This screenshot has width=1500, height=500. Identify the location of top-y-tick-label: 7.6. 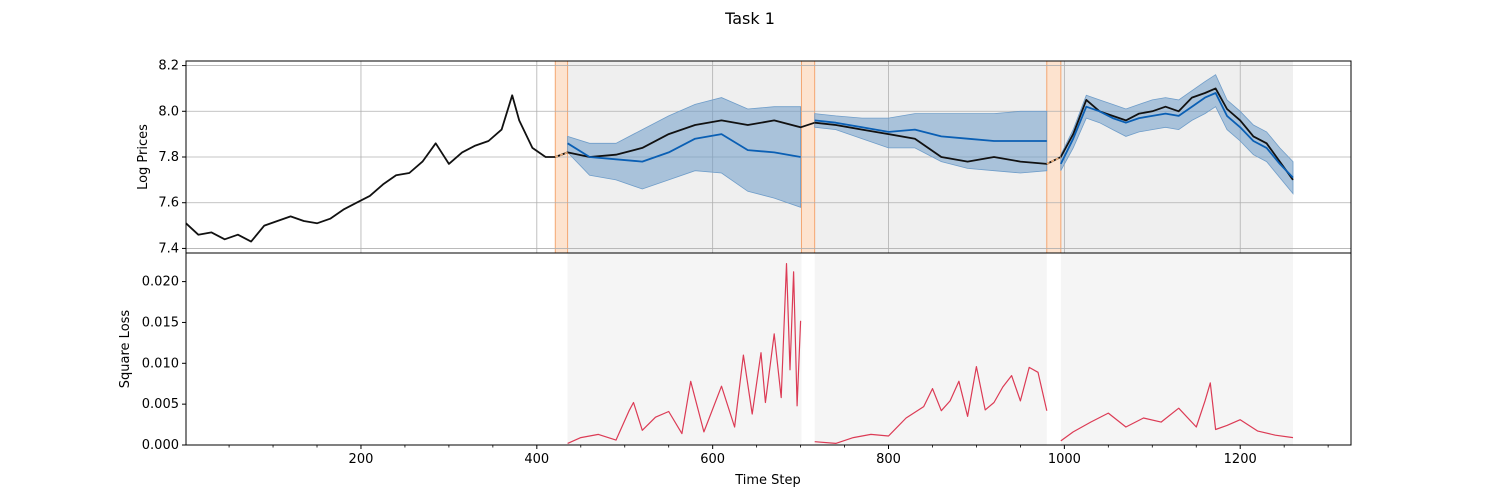
(168, 203).